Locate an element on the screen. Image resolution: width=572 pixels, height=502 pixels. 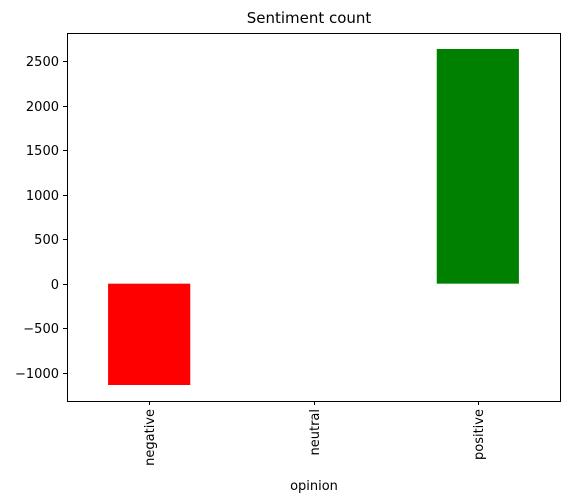
y-tick-label: 0 is located at coordinates (55, 285).